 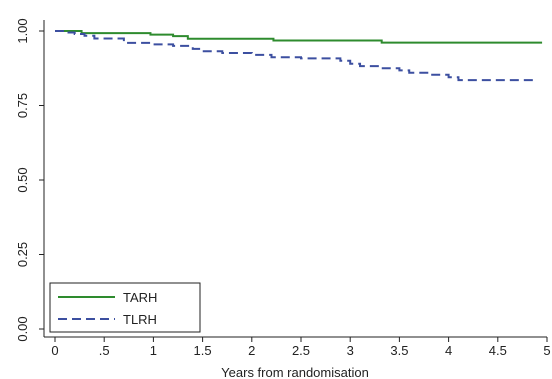 What do you see at coordinates (22, 179) in the screenshot?
I see `y-tick-label: 0.50` at bounding box center [22, 179].